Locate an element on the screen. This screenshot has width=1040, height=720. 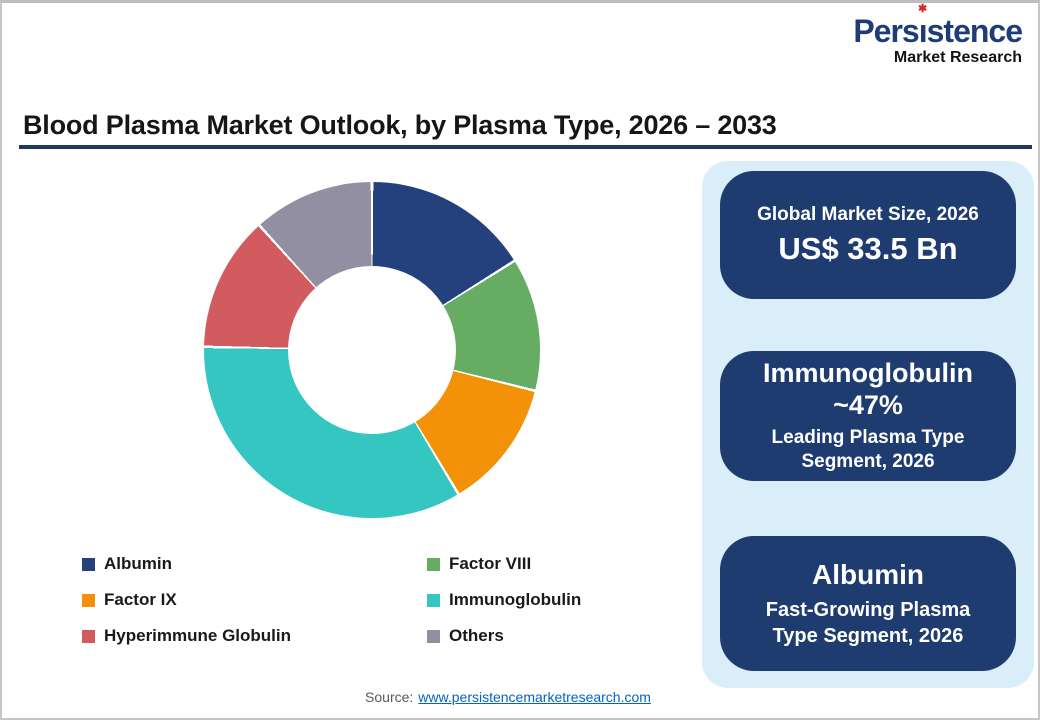
legend-item-hyperimmune-globulin: Hyperimmune Globulin is located at coordinates (254, 636).